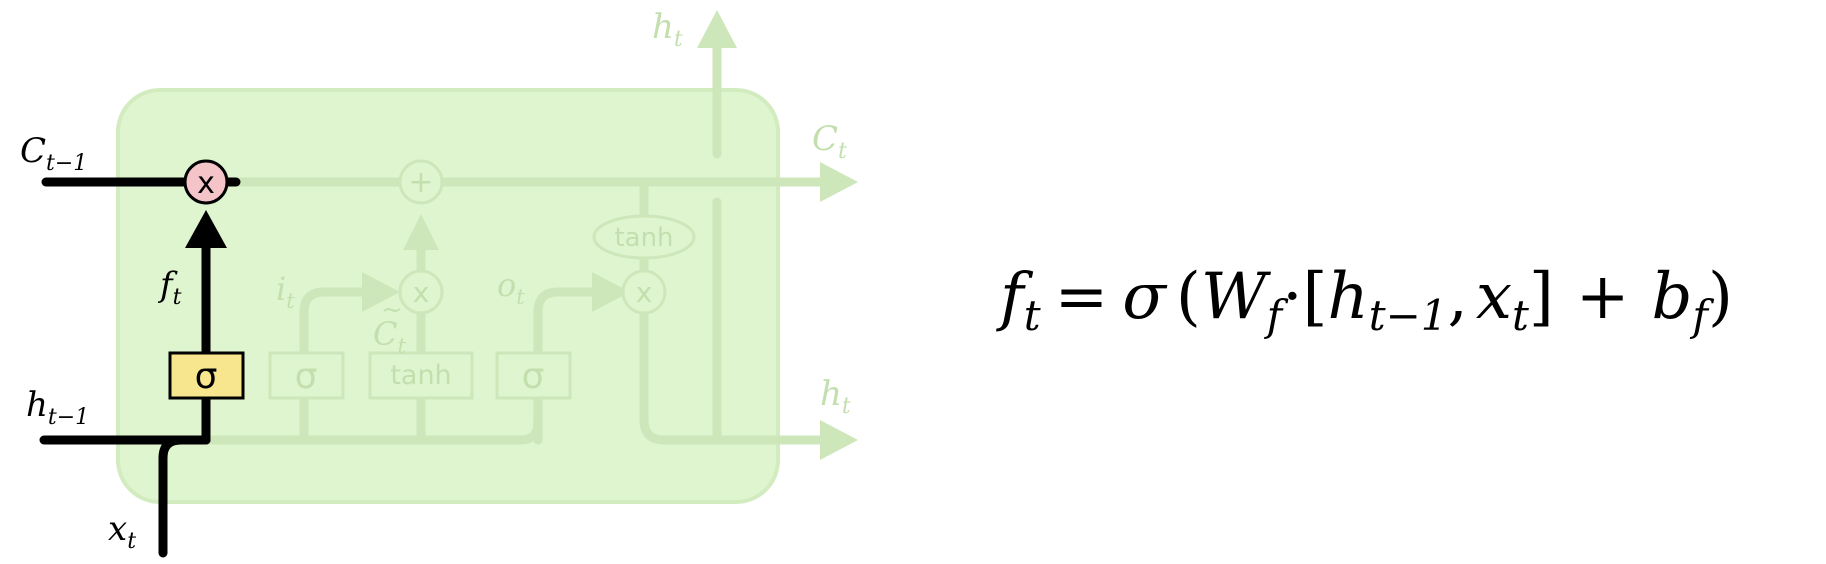 This screenshot has height=564, width=1826. I want to click on forget-multiply-node, so click(206, 182).